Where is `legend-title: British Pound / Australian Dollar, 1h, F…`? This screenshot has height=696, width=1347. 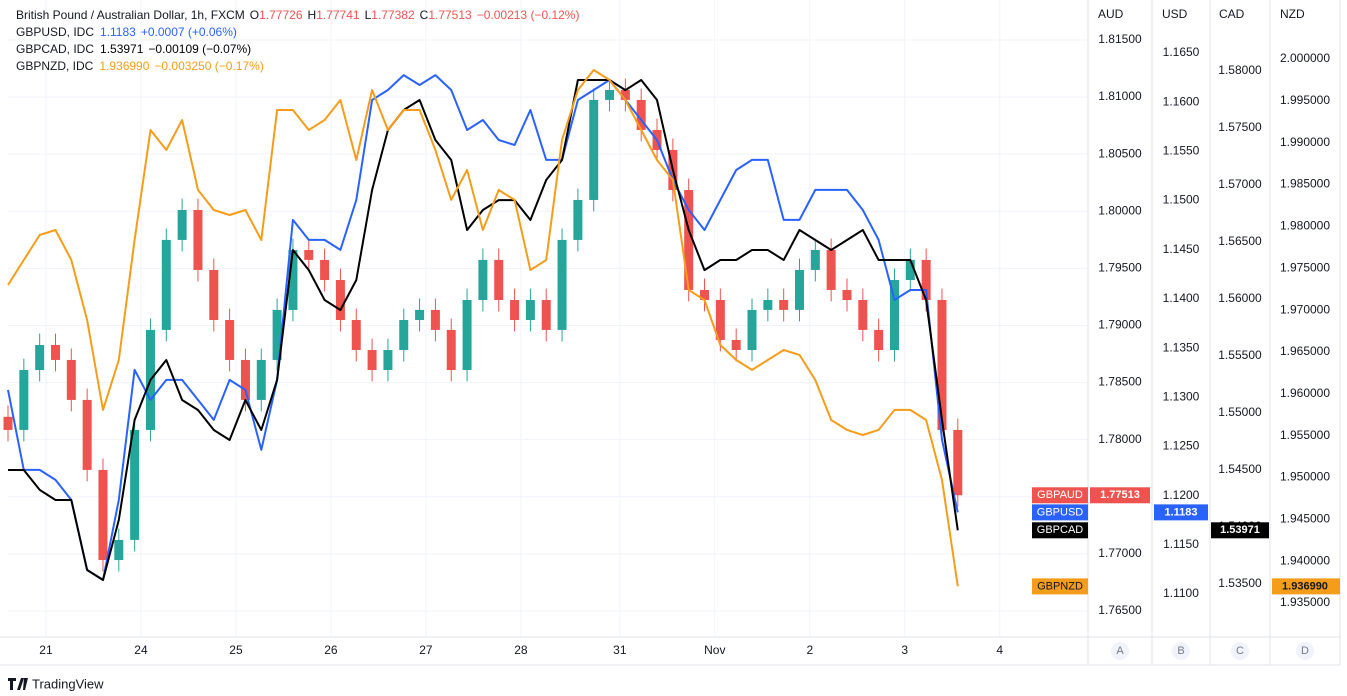 legend-title: British Pound / Australian Dollar, 1h, F… is located at coordinates (130, 15).